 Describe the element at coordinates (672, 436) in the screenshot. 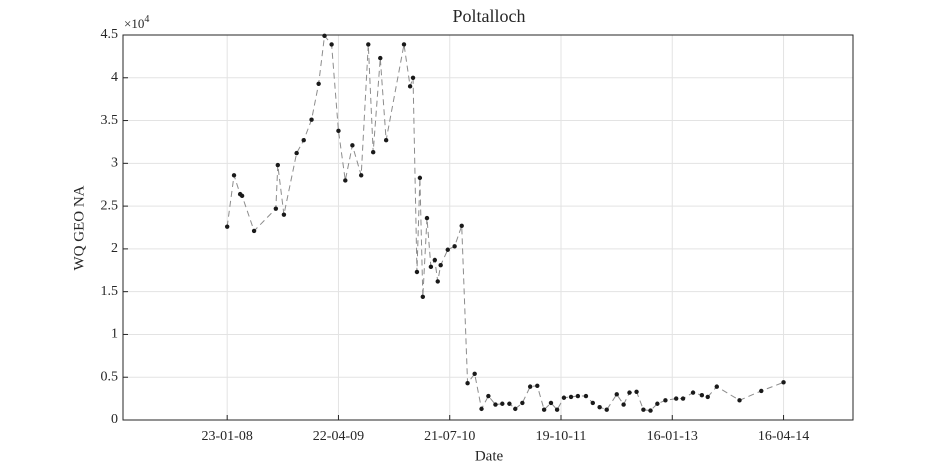

I see `x-tick-label: 16-01-13` at that location.